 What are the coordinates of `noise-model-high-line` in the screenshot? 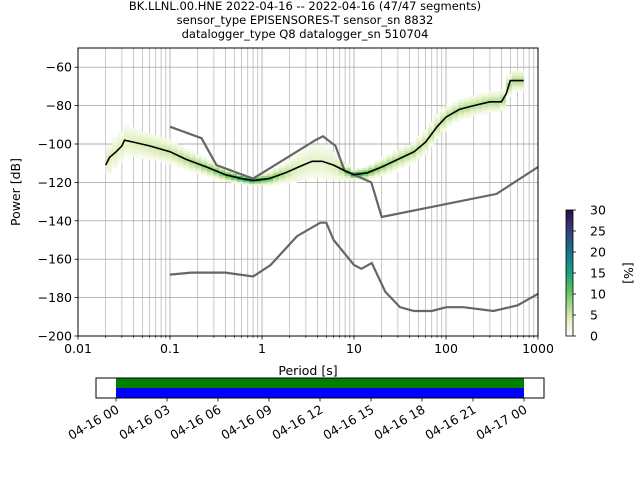 It's located at (354, 172).